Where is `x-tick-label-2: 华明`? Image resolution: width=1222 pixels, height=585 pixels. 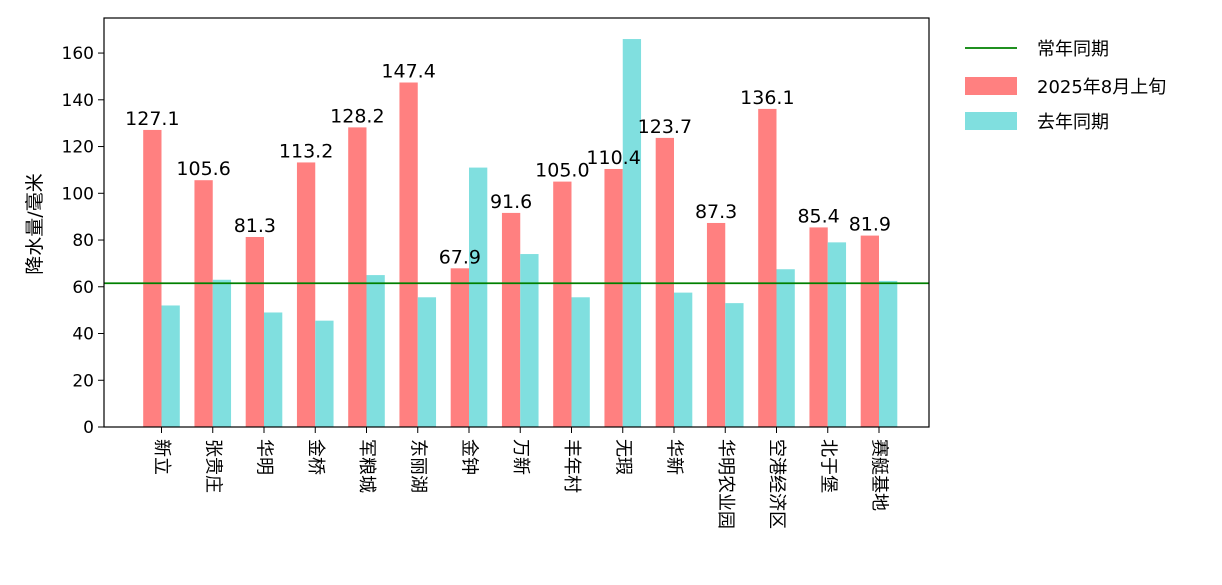
x-tick-label-2: 华明 is located at coordinates (264, 457).